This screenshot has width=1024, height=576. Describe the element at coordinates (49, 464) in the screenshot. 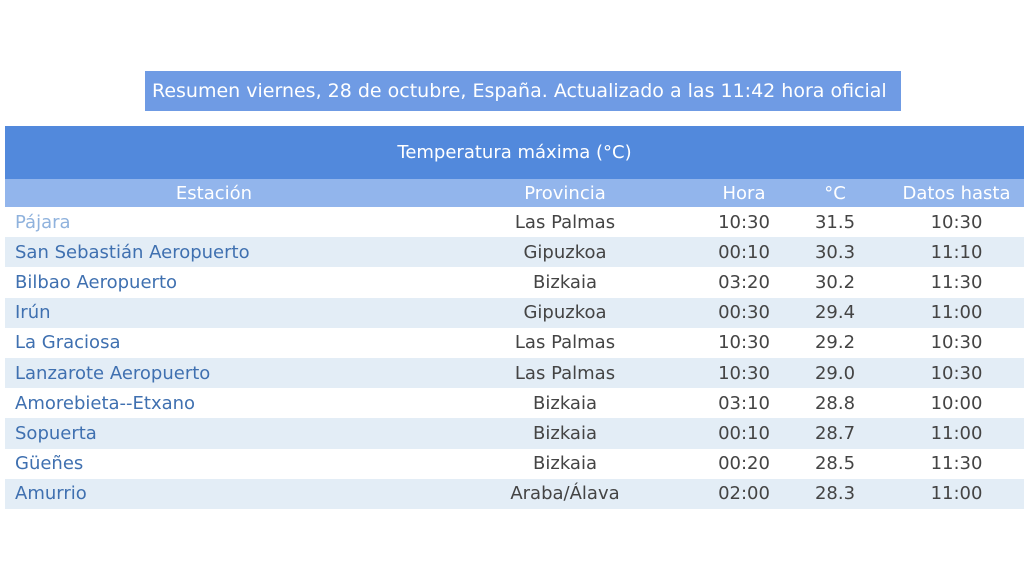

I see `station-link: Güeñes` at that location.